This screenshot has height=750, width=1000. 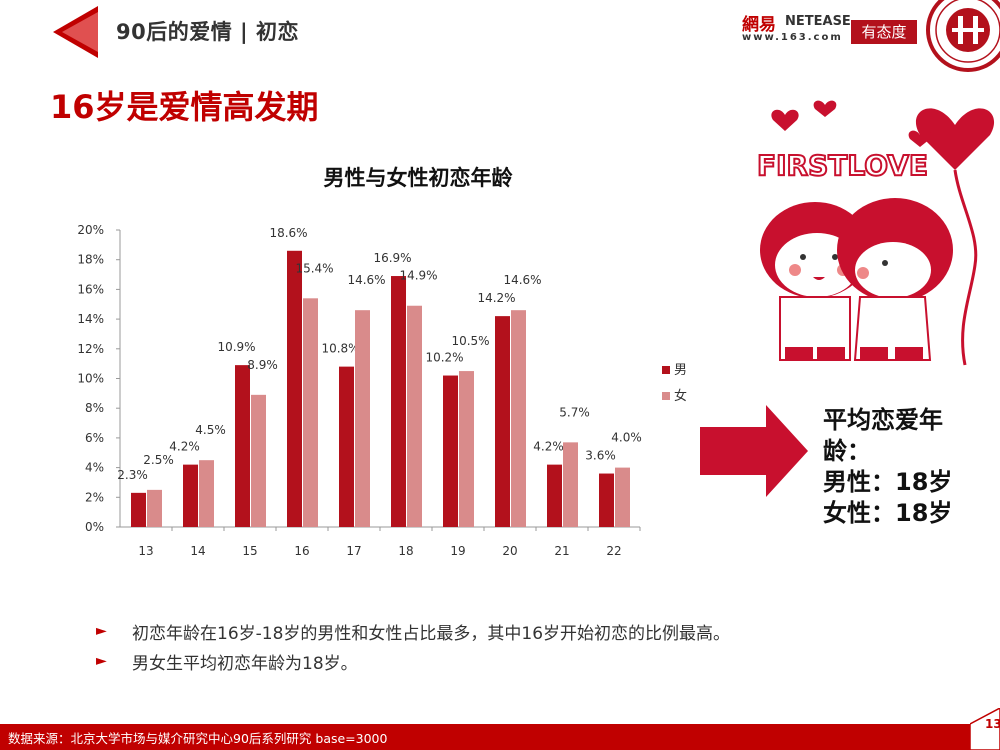 What do you see at coordinates (132, 475) in the screenshot?
I see `data-label: 2.3%` at bounding box center [132, 475].